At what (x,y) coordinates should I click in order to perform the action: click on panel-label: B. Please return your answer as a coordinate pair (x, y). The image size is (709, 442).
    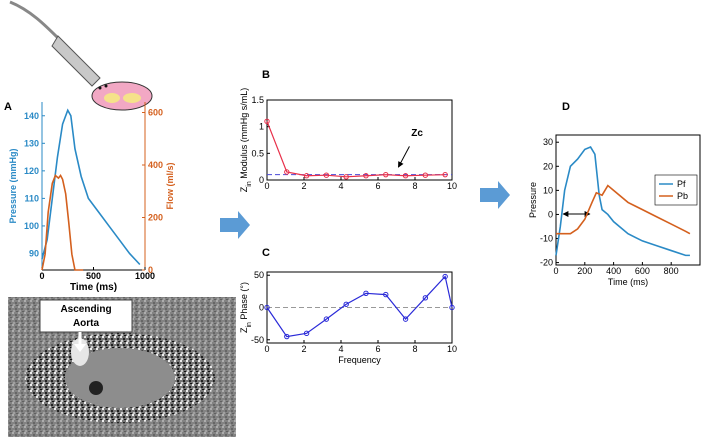
    Looking at the image, I should click on (266, 75).